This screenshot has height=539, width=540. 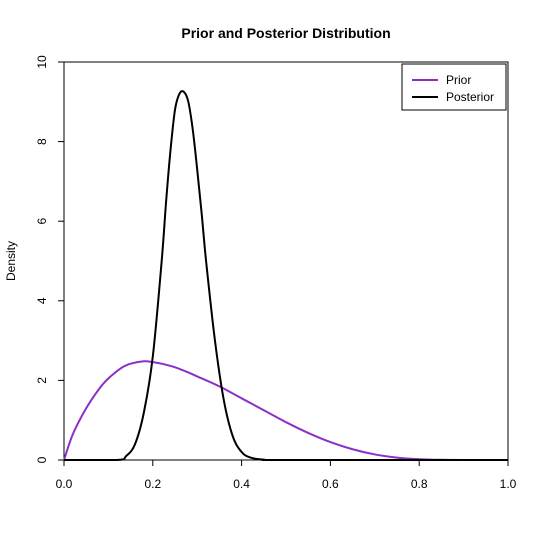 What do you see at coordinates (285, 33) in the screenshot?
I see `chart-title: Prior and Posterior Distribution` at bounding box center [285, 33].